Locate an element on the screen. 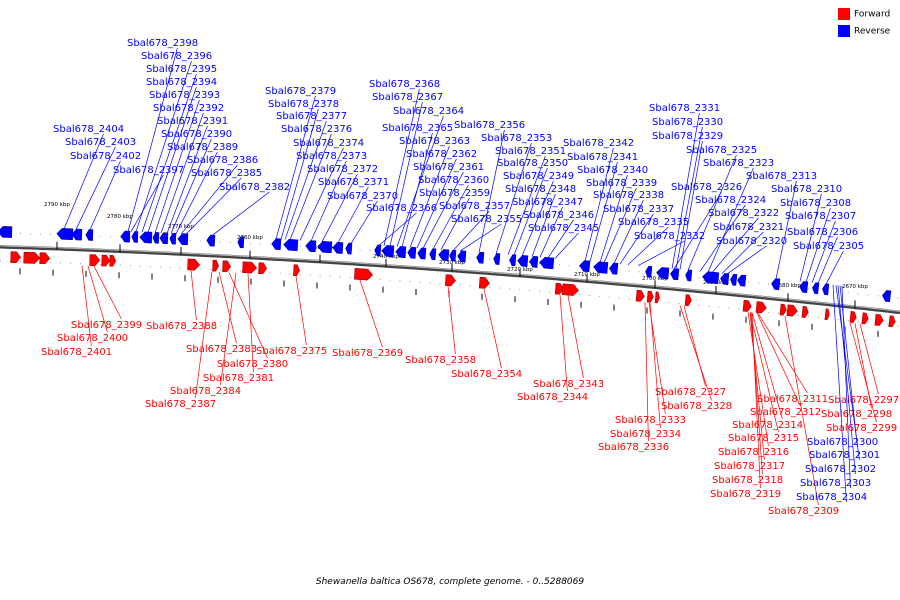  gene-label: Sbal678_2359 is located at coordinates (454, 193).